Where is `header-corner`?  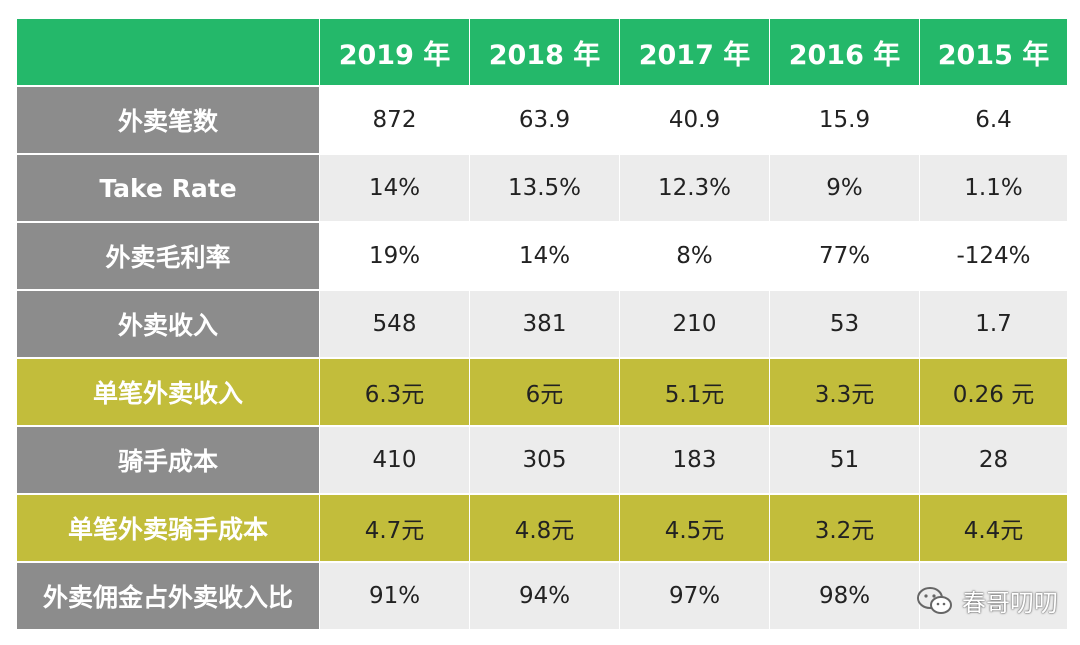 header-corner is located at coordinates (168, 53).